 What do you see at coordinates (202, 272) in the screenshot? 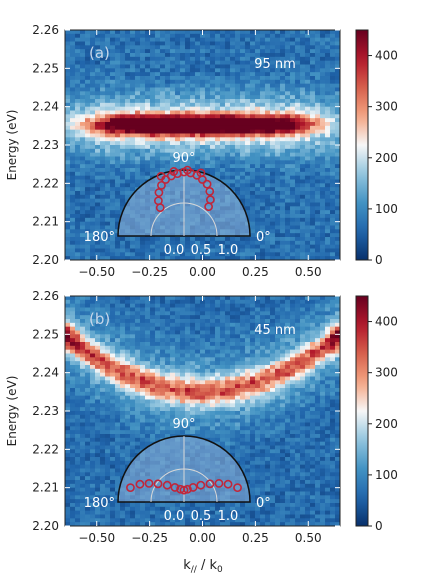
I see `x-tick-label: 0.00` at bounding box center [202, 272].